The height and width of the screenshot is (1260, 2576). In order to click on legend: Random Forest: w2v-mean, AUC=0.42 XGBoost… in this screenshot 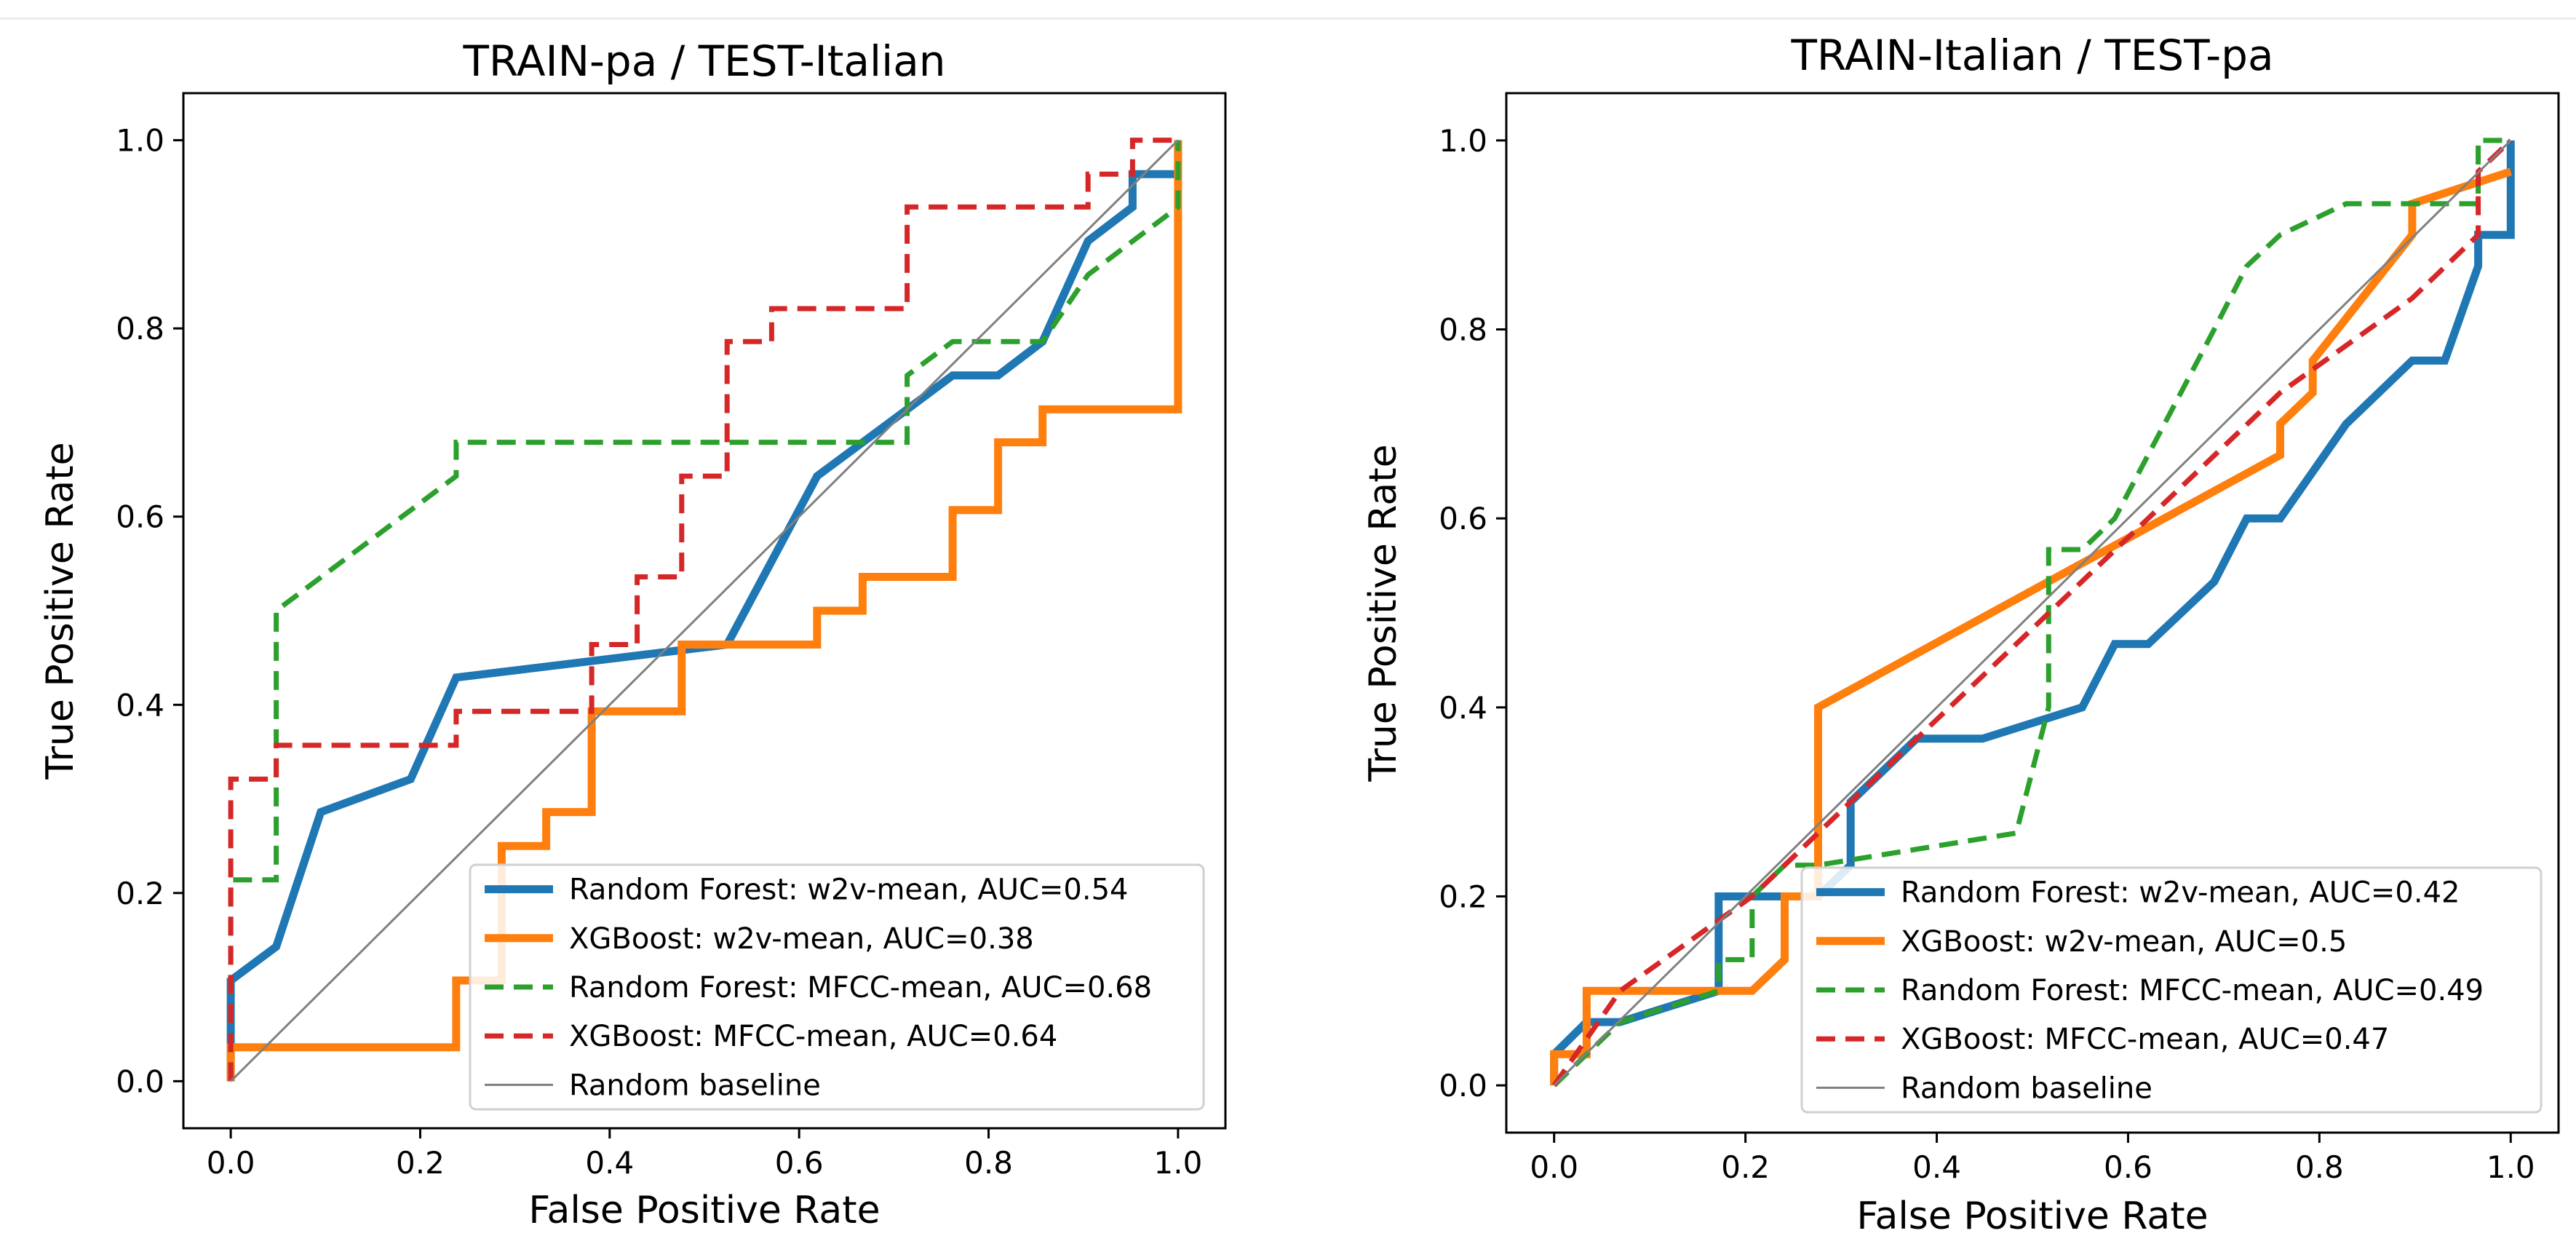, I will do `click(2171, 990)`.